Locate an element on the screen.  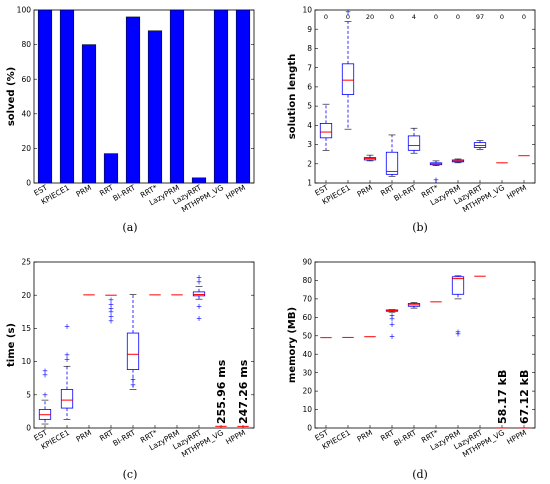
count-label: 20 is located at coordinates (370, 17).